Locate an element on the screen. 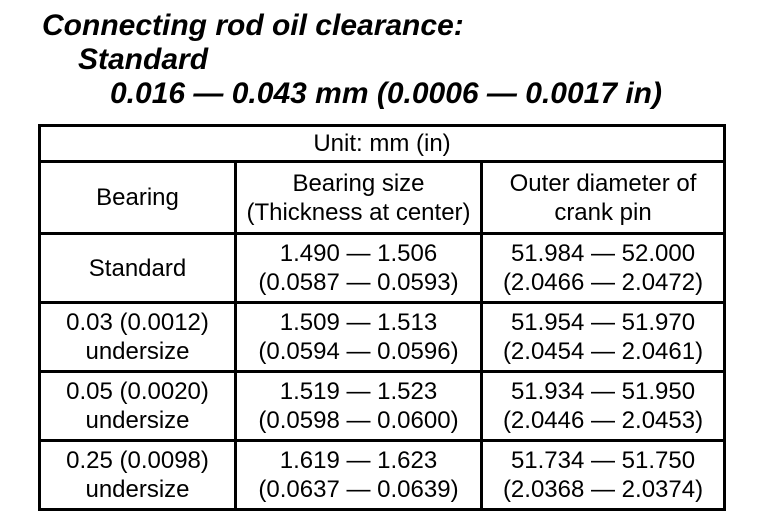 This screenshot has height=511, width=768. cell-size-in: (0.0587 — 0.0593) is located at coordinates (358, 282).